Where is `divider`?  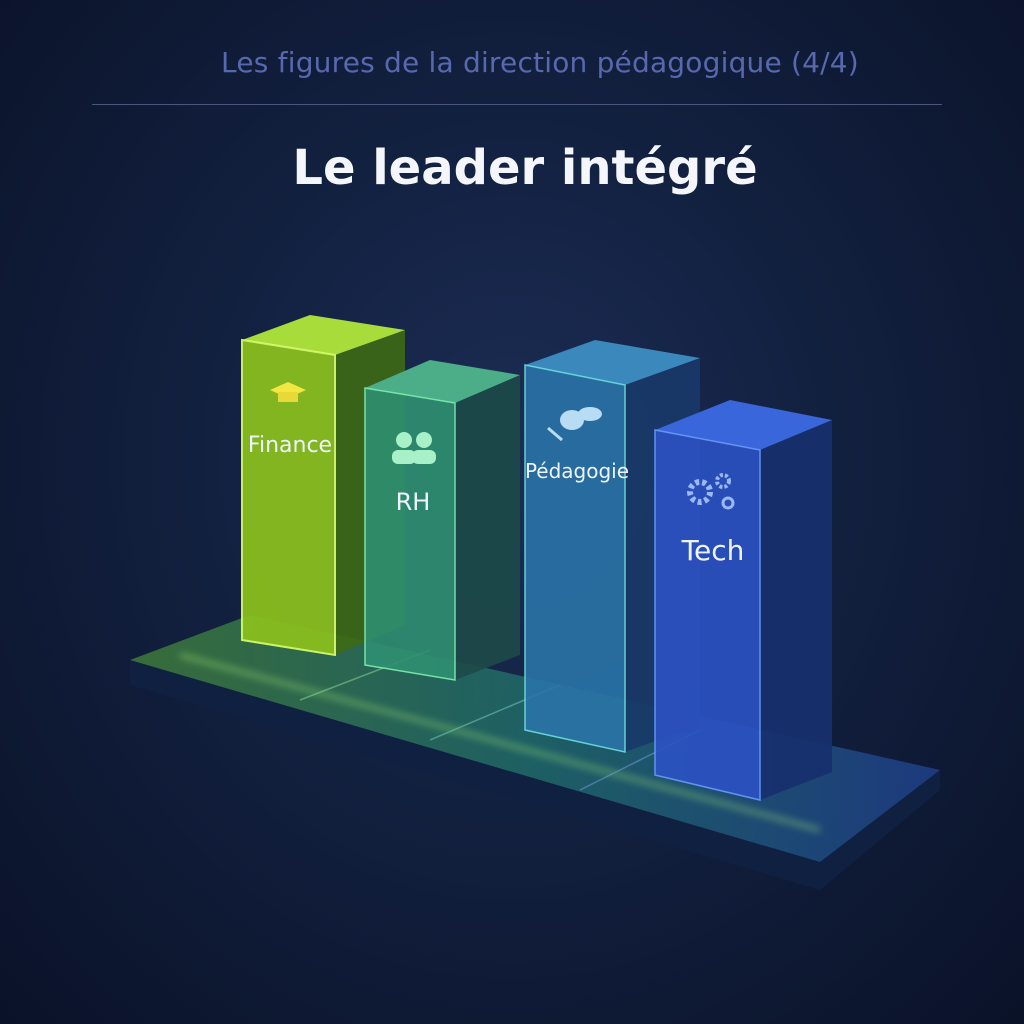
divider is located at coordinates (517, 104).